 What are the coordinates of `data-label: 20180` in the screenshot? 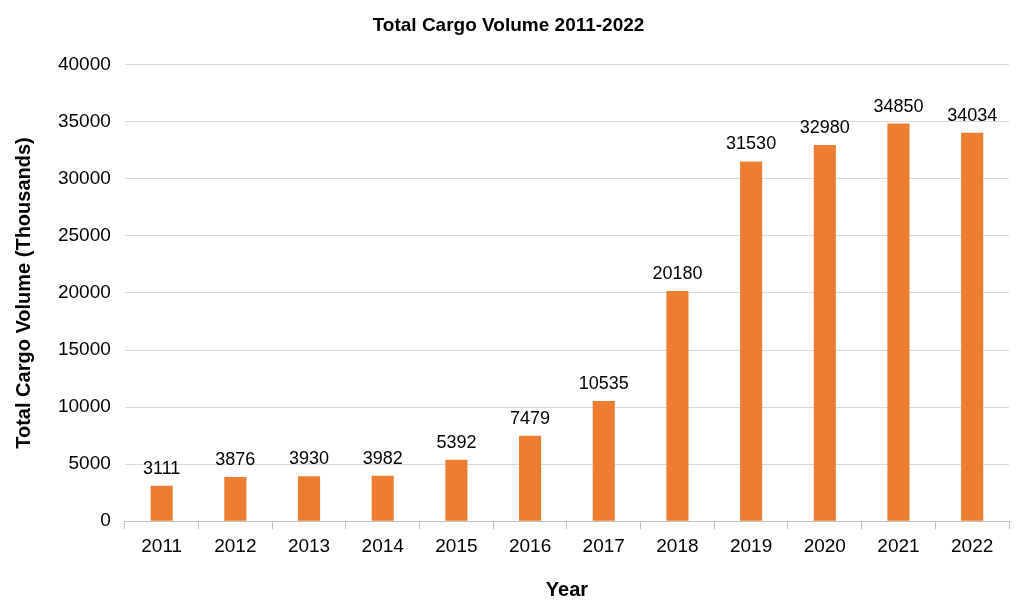 It's located at (677, 272).